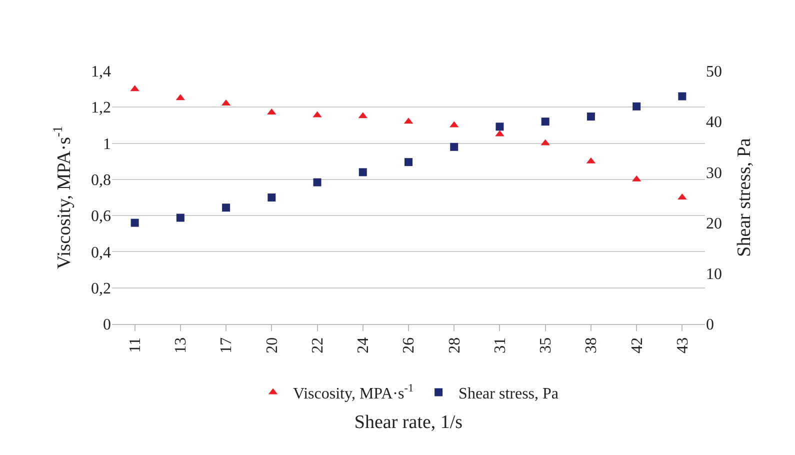 The image size is (795, 455). What do you see at coordinates (546, 345) in the screenshot?
I see `x-tick-label: 35` at bounding box center [546, 345].